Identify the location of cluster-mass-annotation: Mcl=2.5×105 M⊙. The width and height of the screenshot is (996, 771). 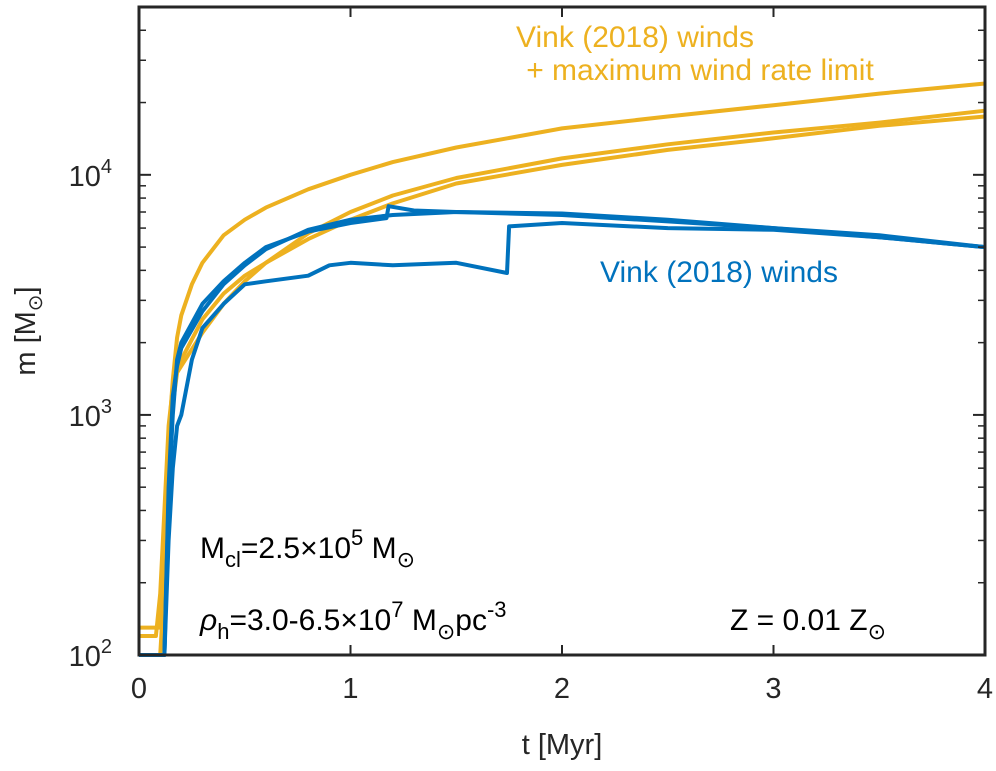
(307, 548).